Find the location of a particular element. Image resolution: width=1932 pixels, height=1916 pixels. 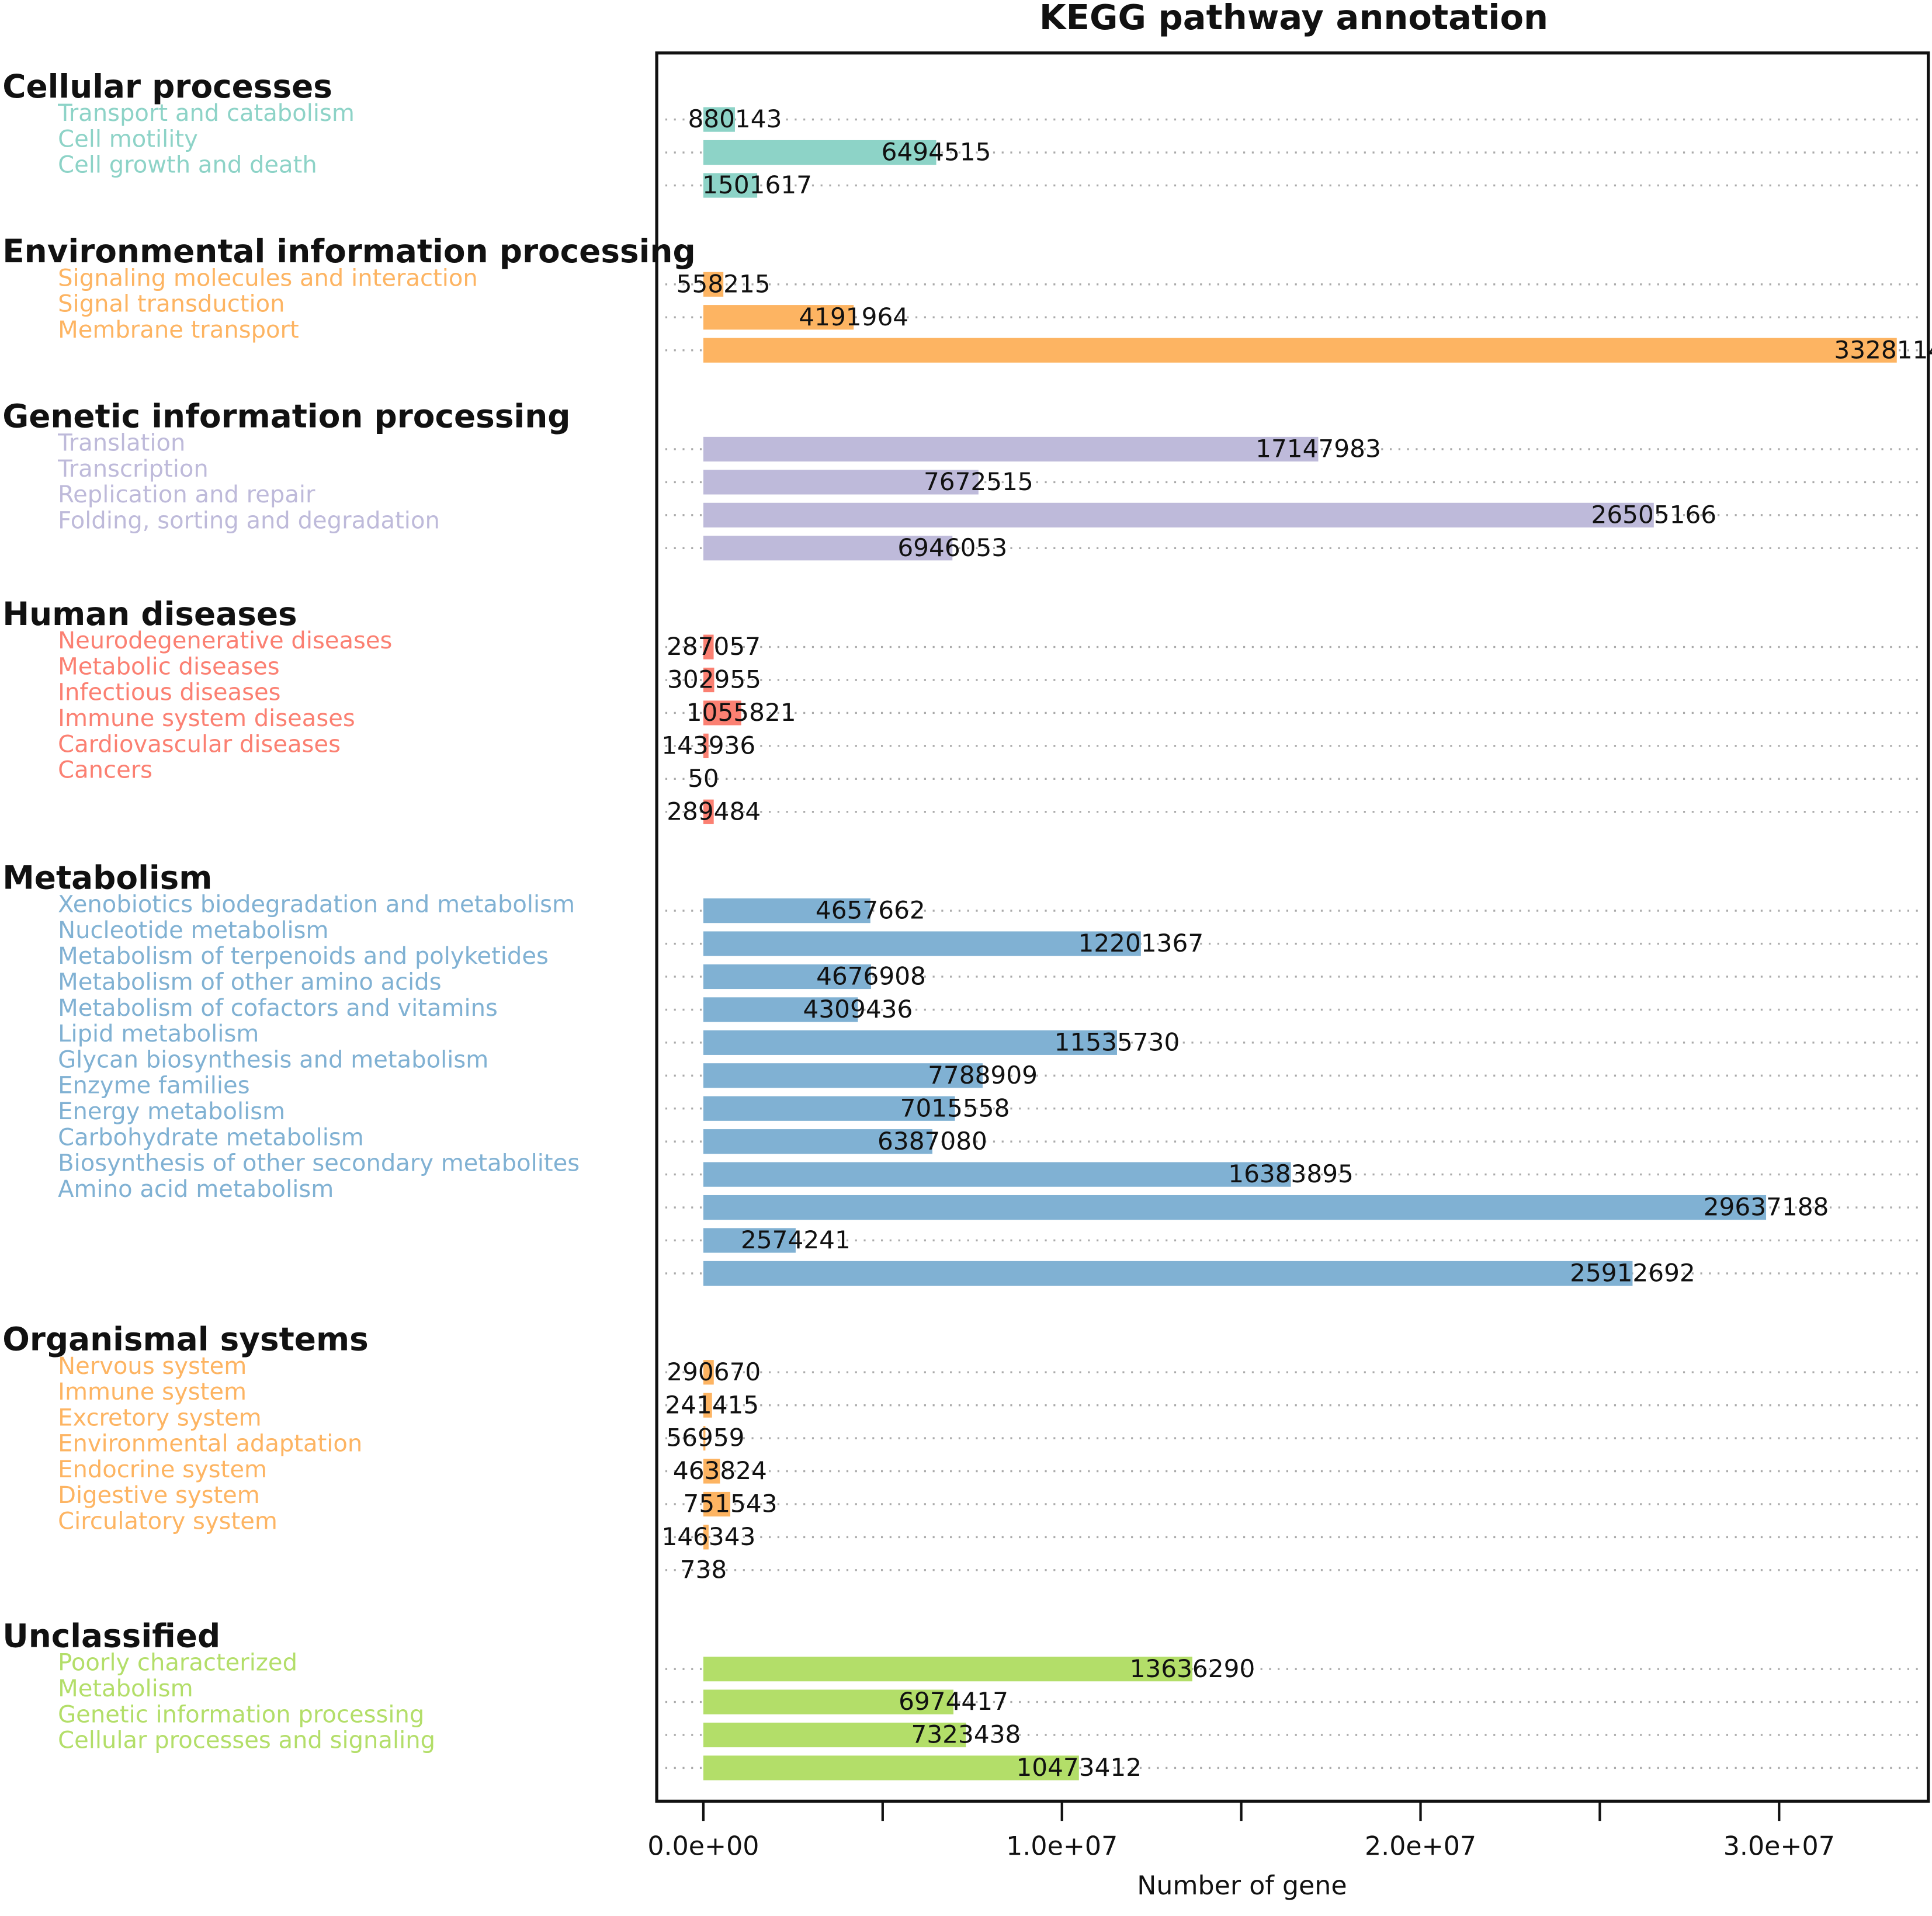

category-label: Signaling molecules and interaction is located at coordinates (268, 278).